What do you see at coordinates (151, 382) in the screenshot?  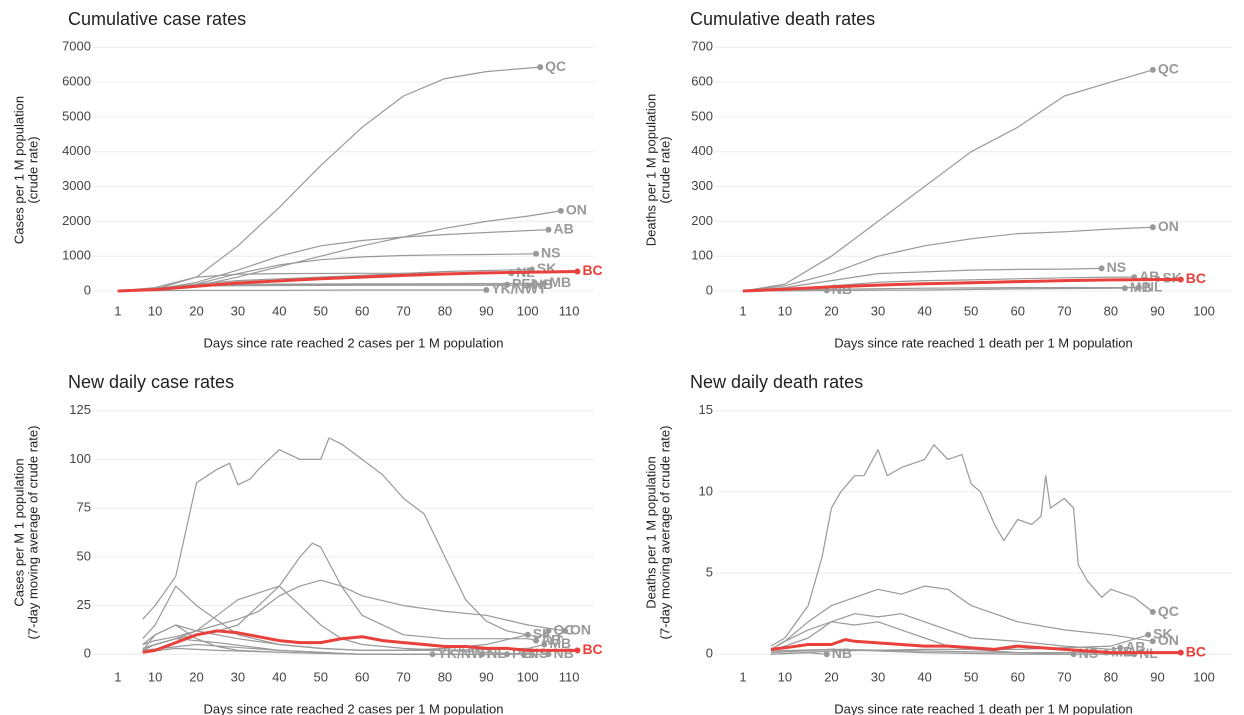 I see `panel-title: New daily case rates` at bounding box center [151, 382].